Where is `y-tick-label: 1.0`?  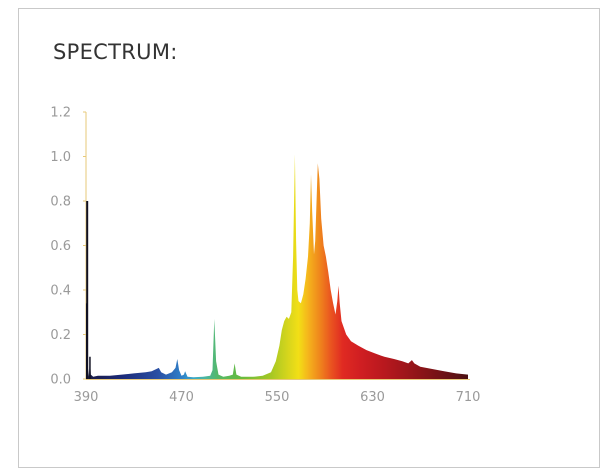
y-tick-label: 1.0 is located at coordinates (60, 157).